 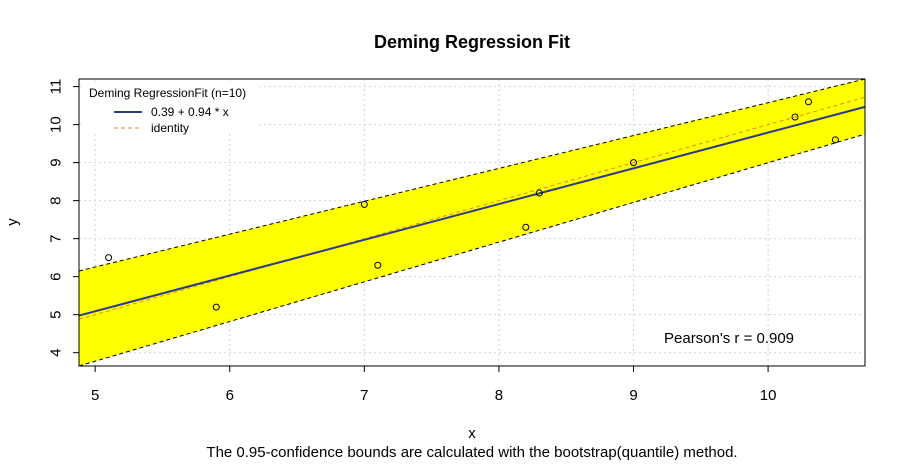 I want to click on correlation-annotation: Pearson's r = 0.909, so click(x=729, y=338).